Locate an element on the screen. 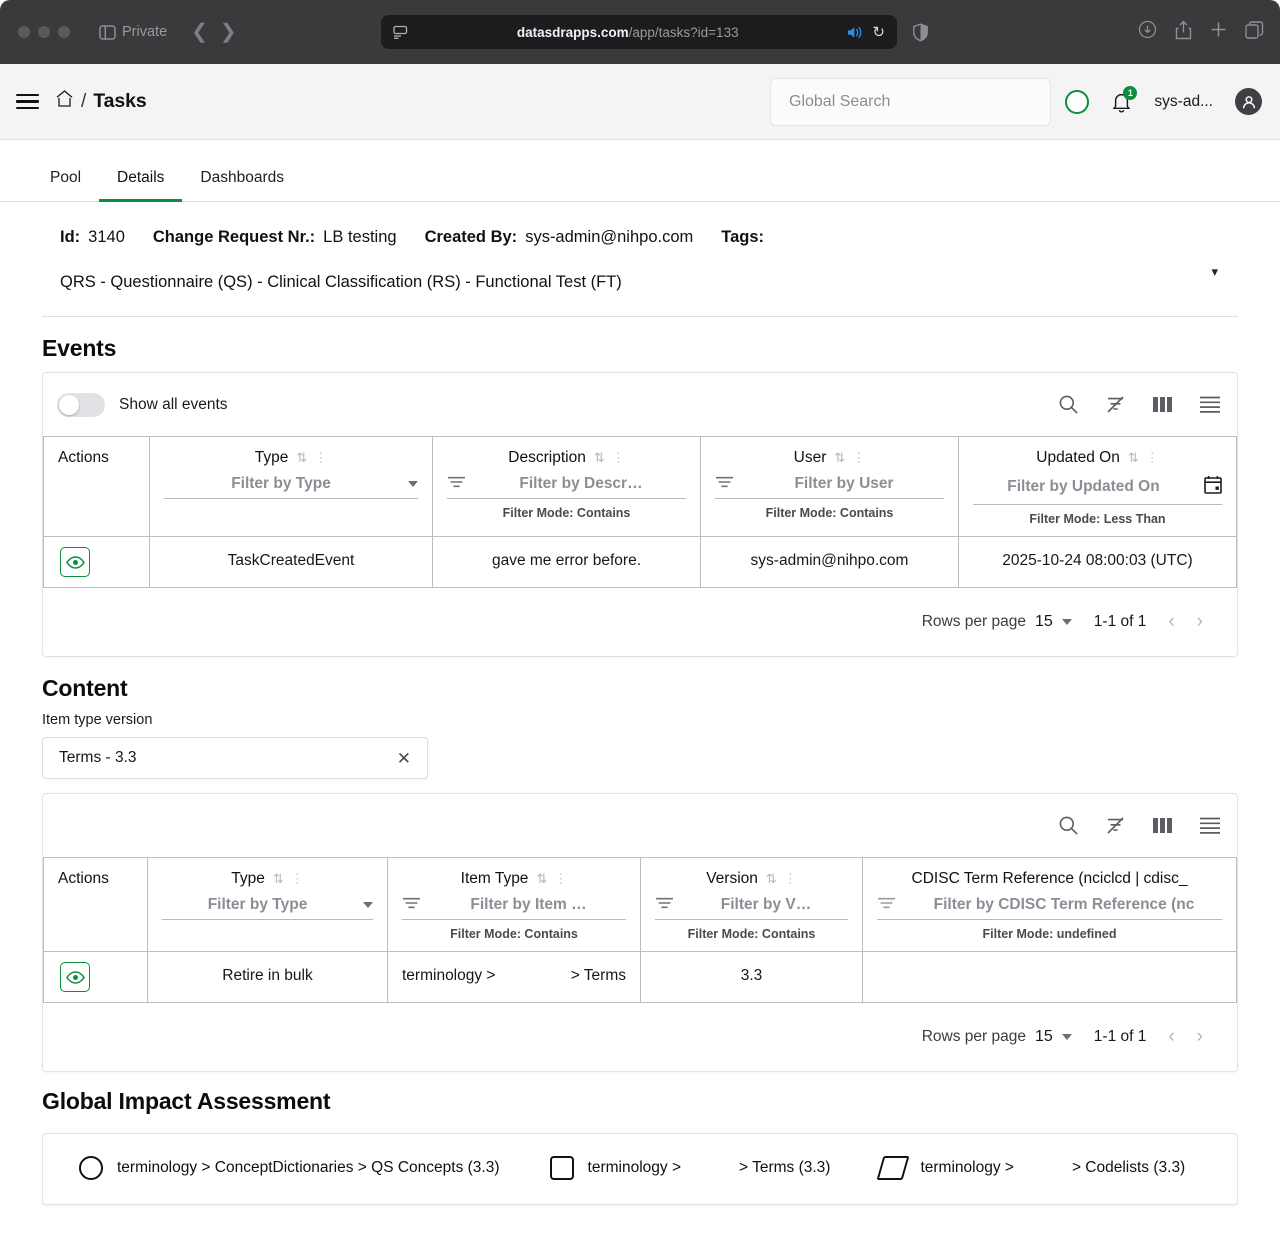 The image size is (1280, 1259). address-bar: datasdrapps.com/app/tasks?id=133 ↻ is located at coordinates (639, 32).